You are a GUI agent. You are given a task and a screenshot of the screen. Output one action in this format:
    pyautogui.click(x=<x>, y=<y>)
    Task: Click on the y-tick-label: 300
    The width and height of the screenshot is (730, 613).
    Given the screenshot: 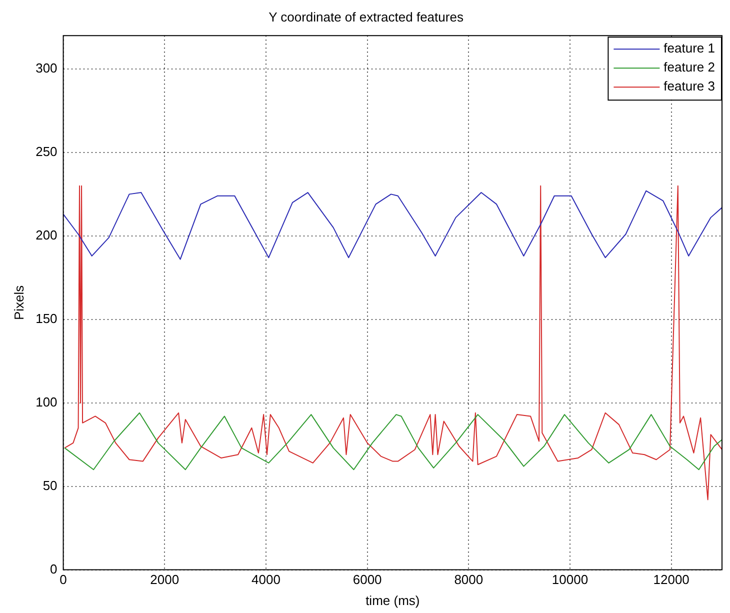 What is the action you would take?
    pyautogui.click(x=47, y=68)
    